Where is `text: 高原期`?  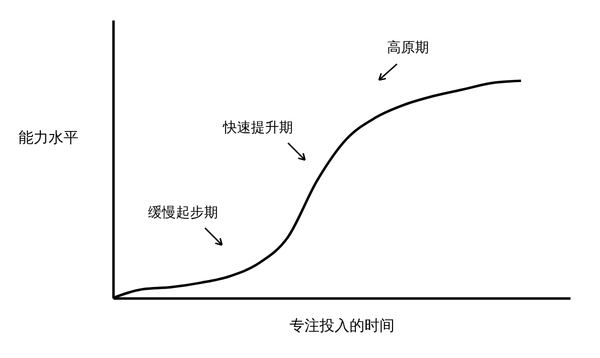
text: 高原期 is located at coordinates (408, 48).